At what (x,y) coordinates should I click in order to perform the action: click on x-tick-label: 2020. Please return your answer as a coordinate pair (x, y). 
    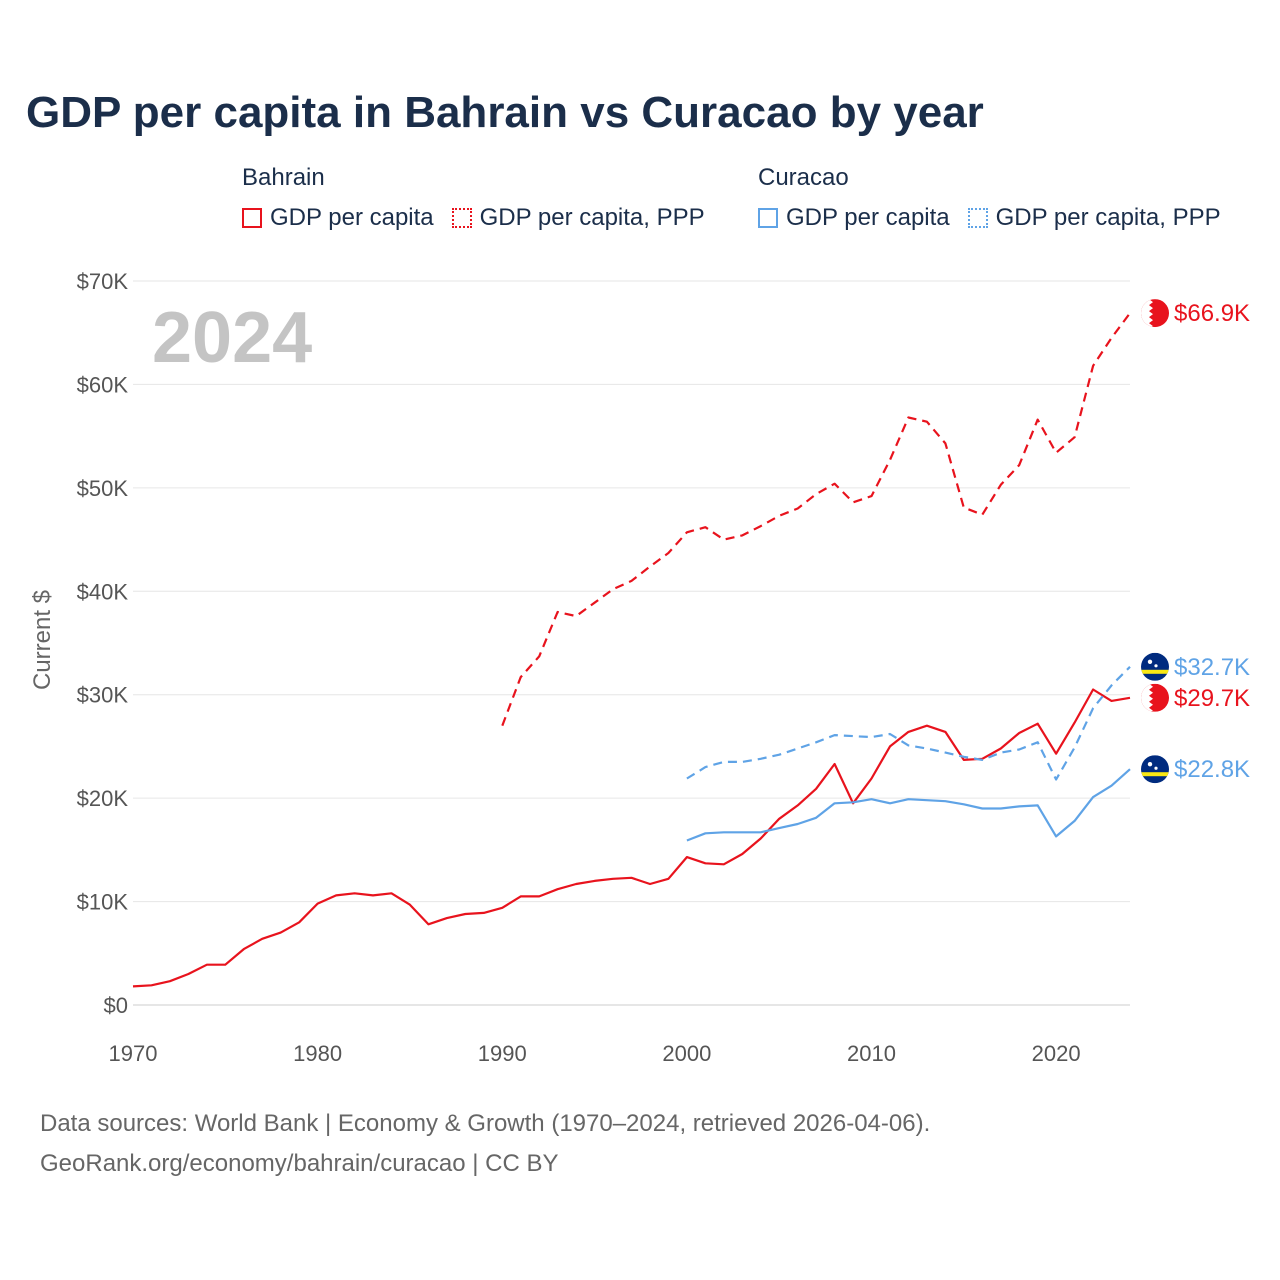
    Looking at the image, I should click on (1056, 1053).